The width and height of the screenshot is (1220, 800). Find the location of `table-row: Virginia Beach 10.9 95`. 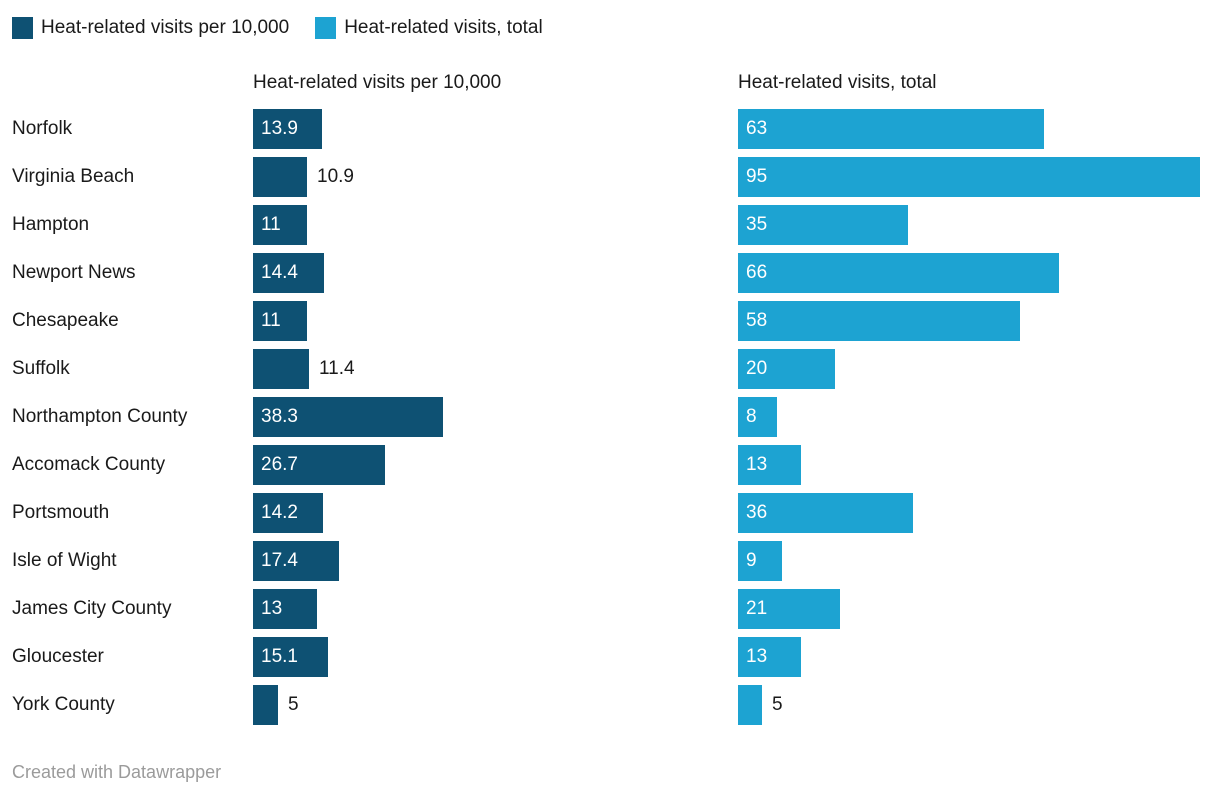

table-row: Virginia Beach 10.9 95 is located at coordinates (616, 177).